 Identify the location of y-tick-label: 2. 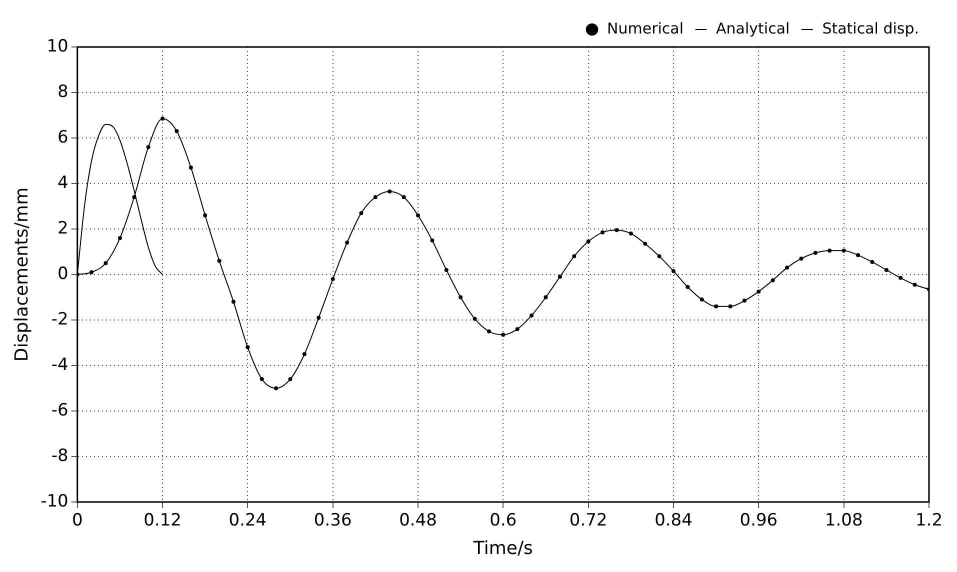
(63, 228).